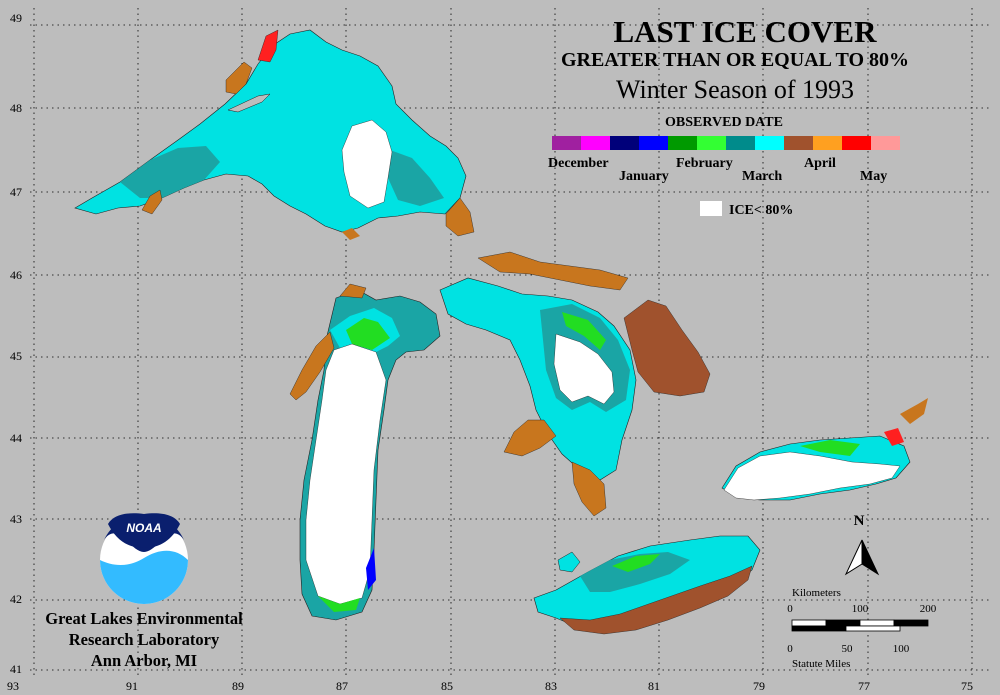 Image resolution: width=1000 pixels, height=695 pixels. Describe the element at coordinates (368, 334) in the screenshot. I see `michigan-february` at that location.